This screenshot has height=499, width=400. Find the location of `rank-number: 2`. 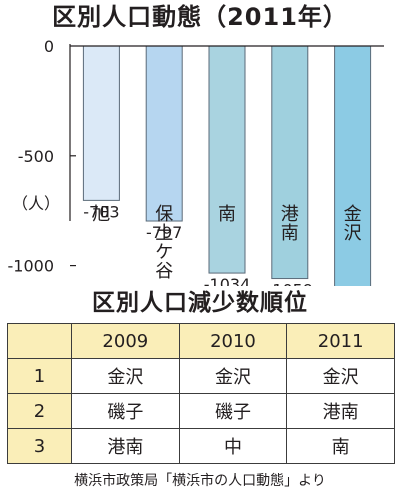

rank-number: 2 is located at coordinates (39, 411).